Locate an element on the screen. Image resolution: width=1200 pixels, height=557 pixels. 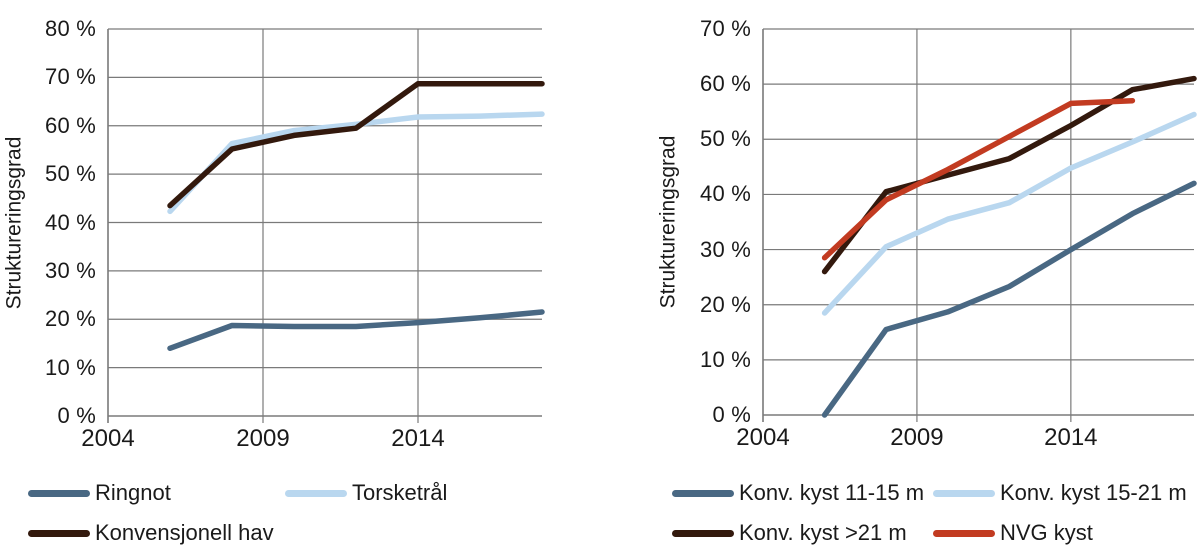
legend-label: Konv. kyst 15-21 m is located at coordinates (1093, 492).